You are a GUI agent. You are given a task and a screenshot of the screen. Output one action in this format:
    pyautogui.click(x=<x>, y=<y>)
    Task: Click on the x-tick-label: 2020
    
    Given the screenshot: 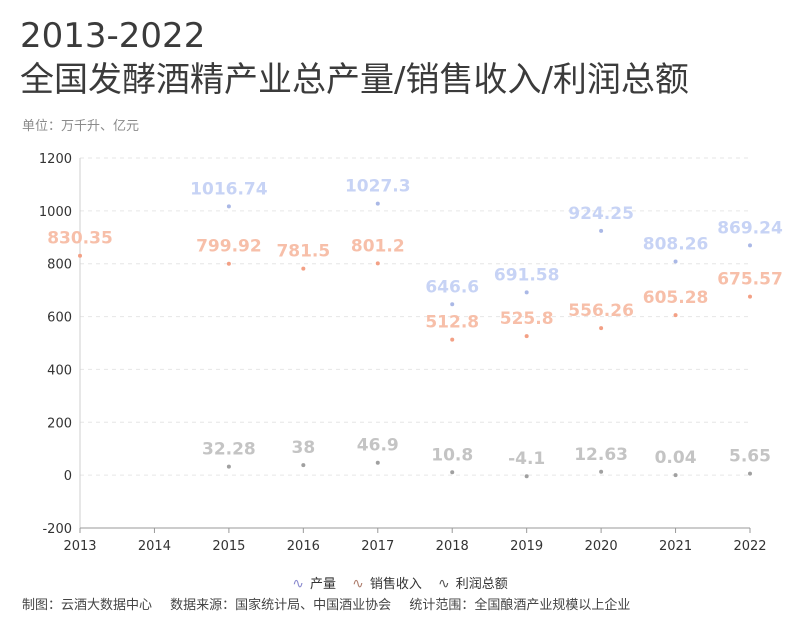 What is the action you would take?
    pyautogui.click(x=601, y=546)
    